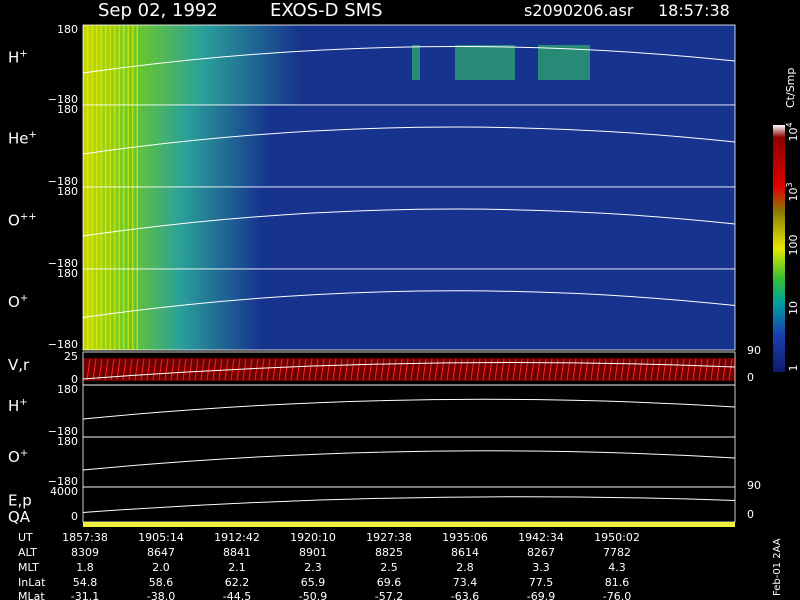 This screenshot has height=600, width=800. What do you see at coordinates (18, 138) in the screenshot?
I see `panel-name: He` at bounding box center [18, 138].